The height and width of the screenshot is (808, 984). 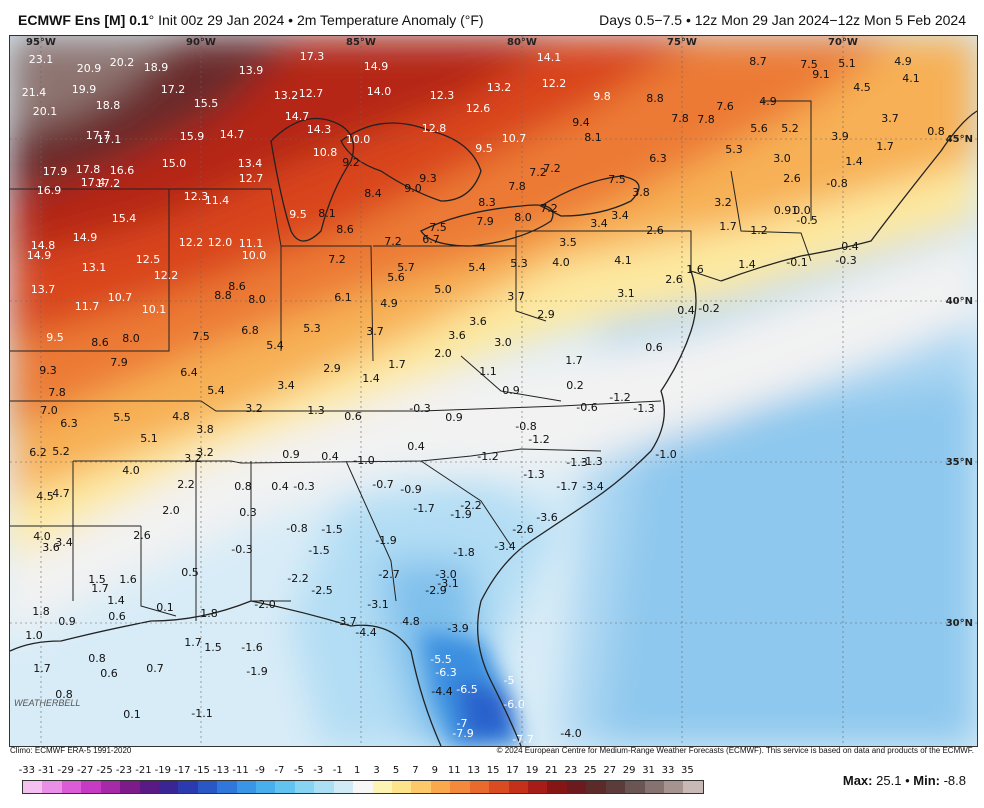 I want to click on anomaly-value-label: 0.6, so click(x=654, y=347).